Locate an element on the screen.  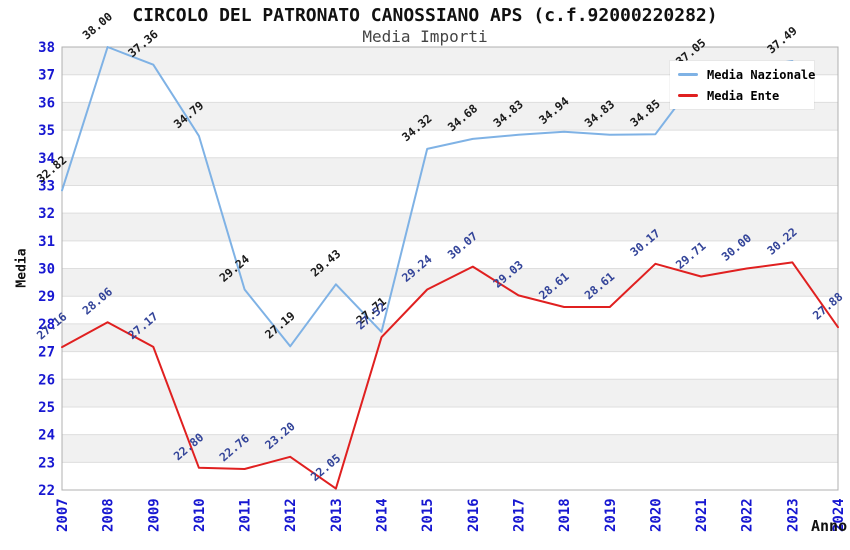
x-tick-label: 2015 is located at coordinates (428, 515).